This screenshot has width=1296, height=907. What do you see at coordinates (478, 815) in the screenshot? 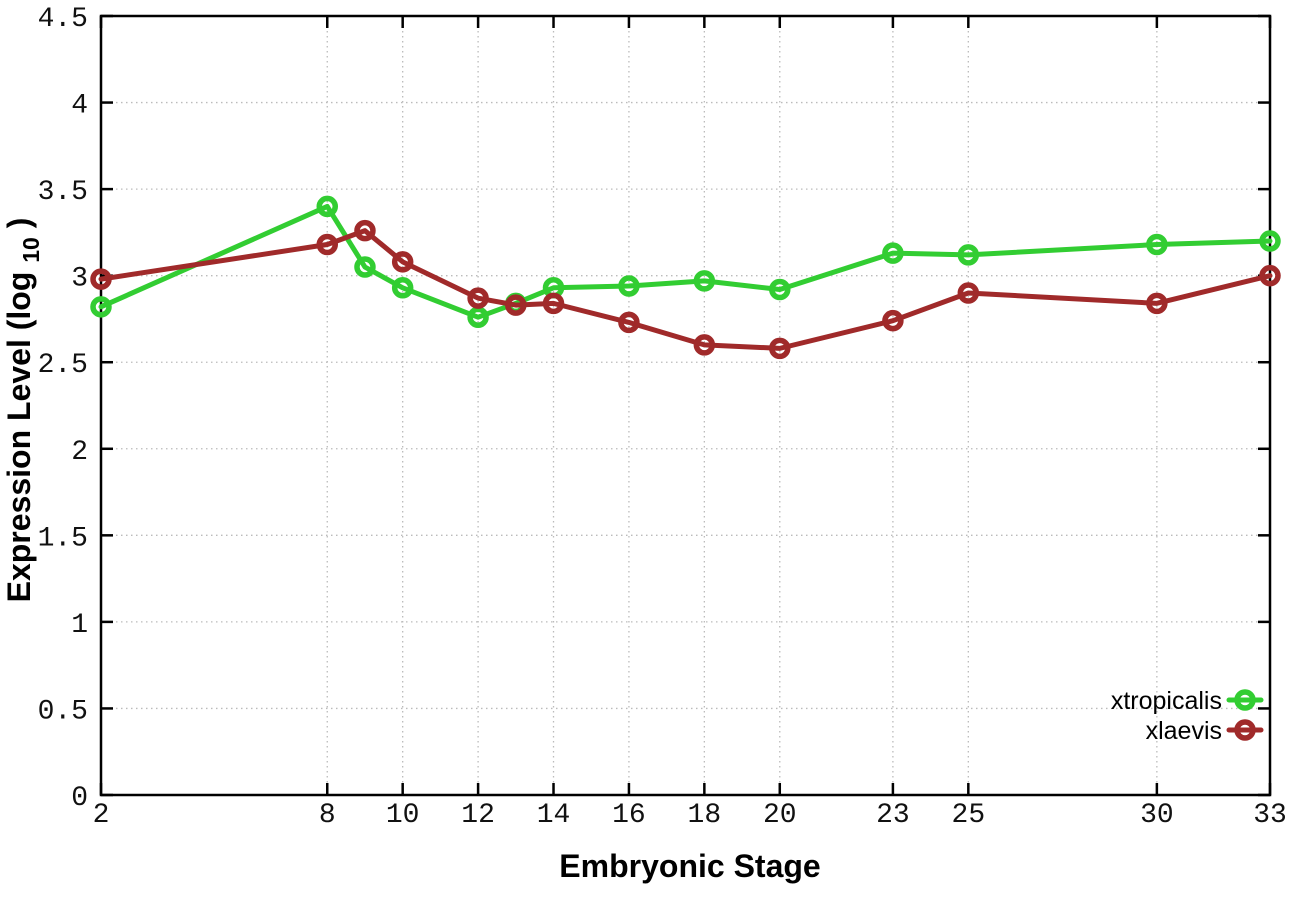
I see `x-tick-label: 12` at bounding box center [478, 815].